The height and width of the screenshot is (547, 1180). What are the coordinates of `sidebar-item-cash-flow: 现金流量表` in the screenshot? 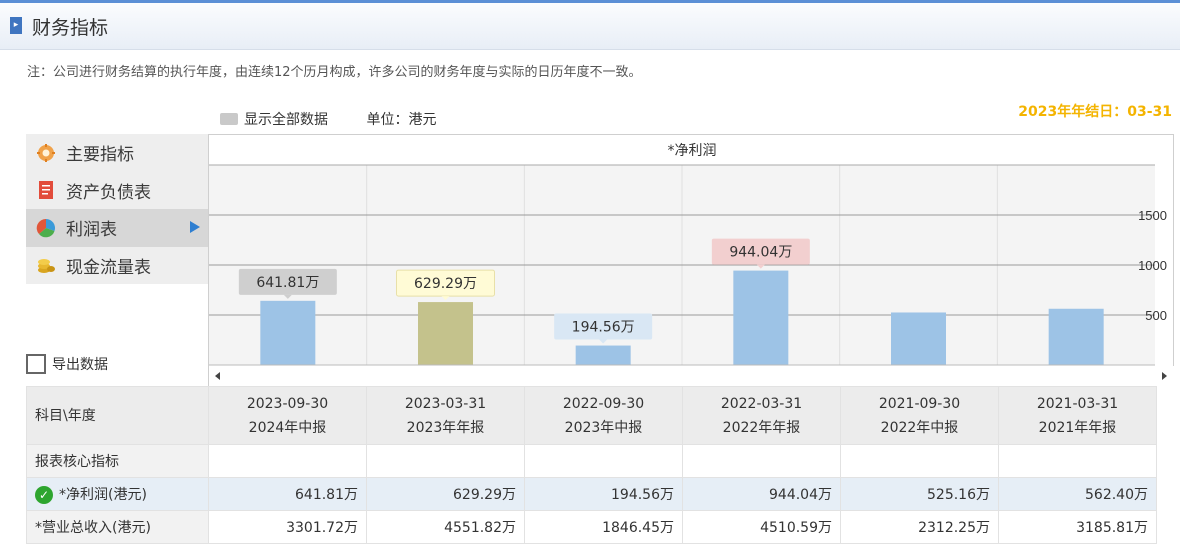 It's located at (117, 266).